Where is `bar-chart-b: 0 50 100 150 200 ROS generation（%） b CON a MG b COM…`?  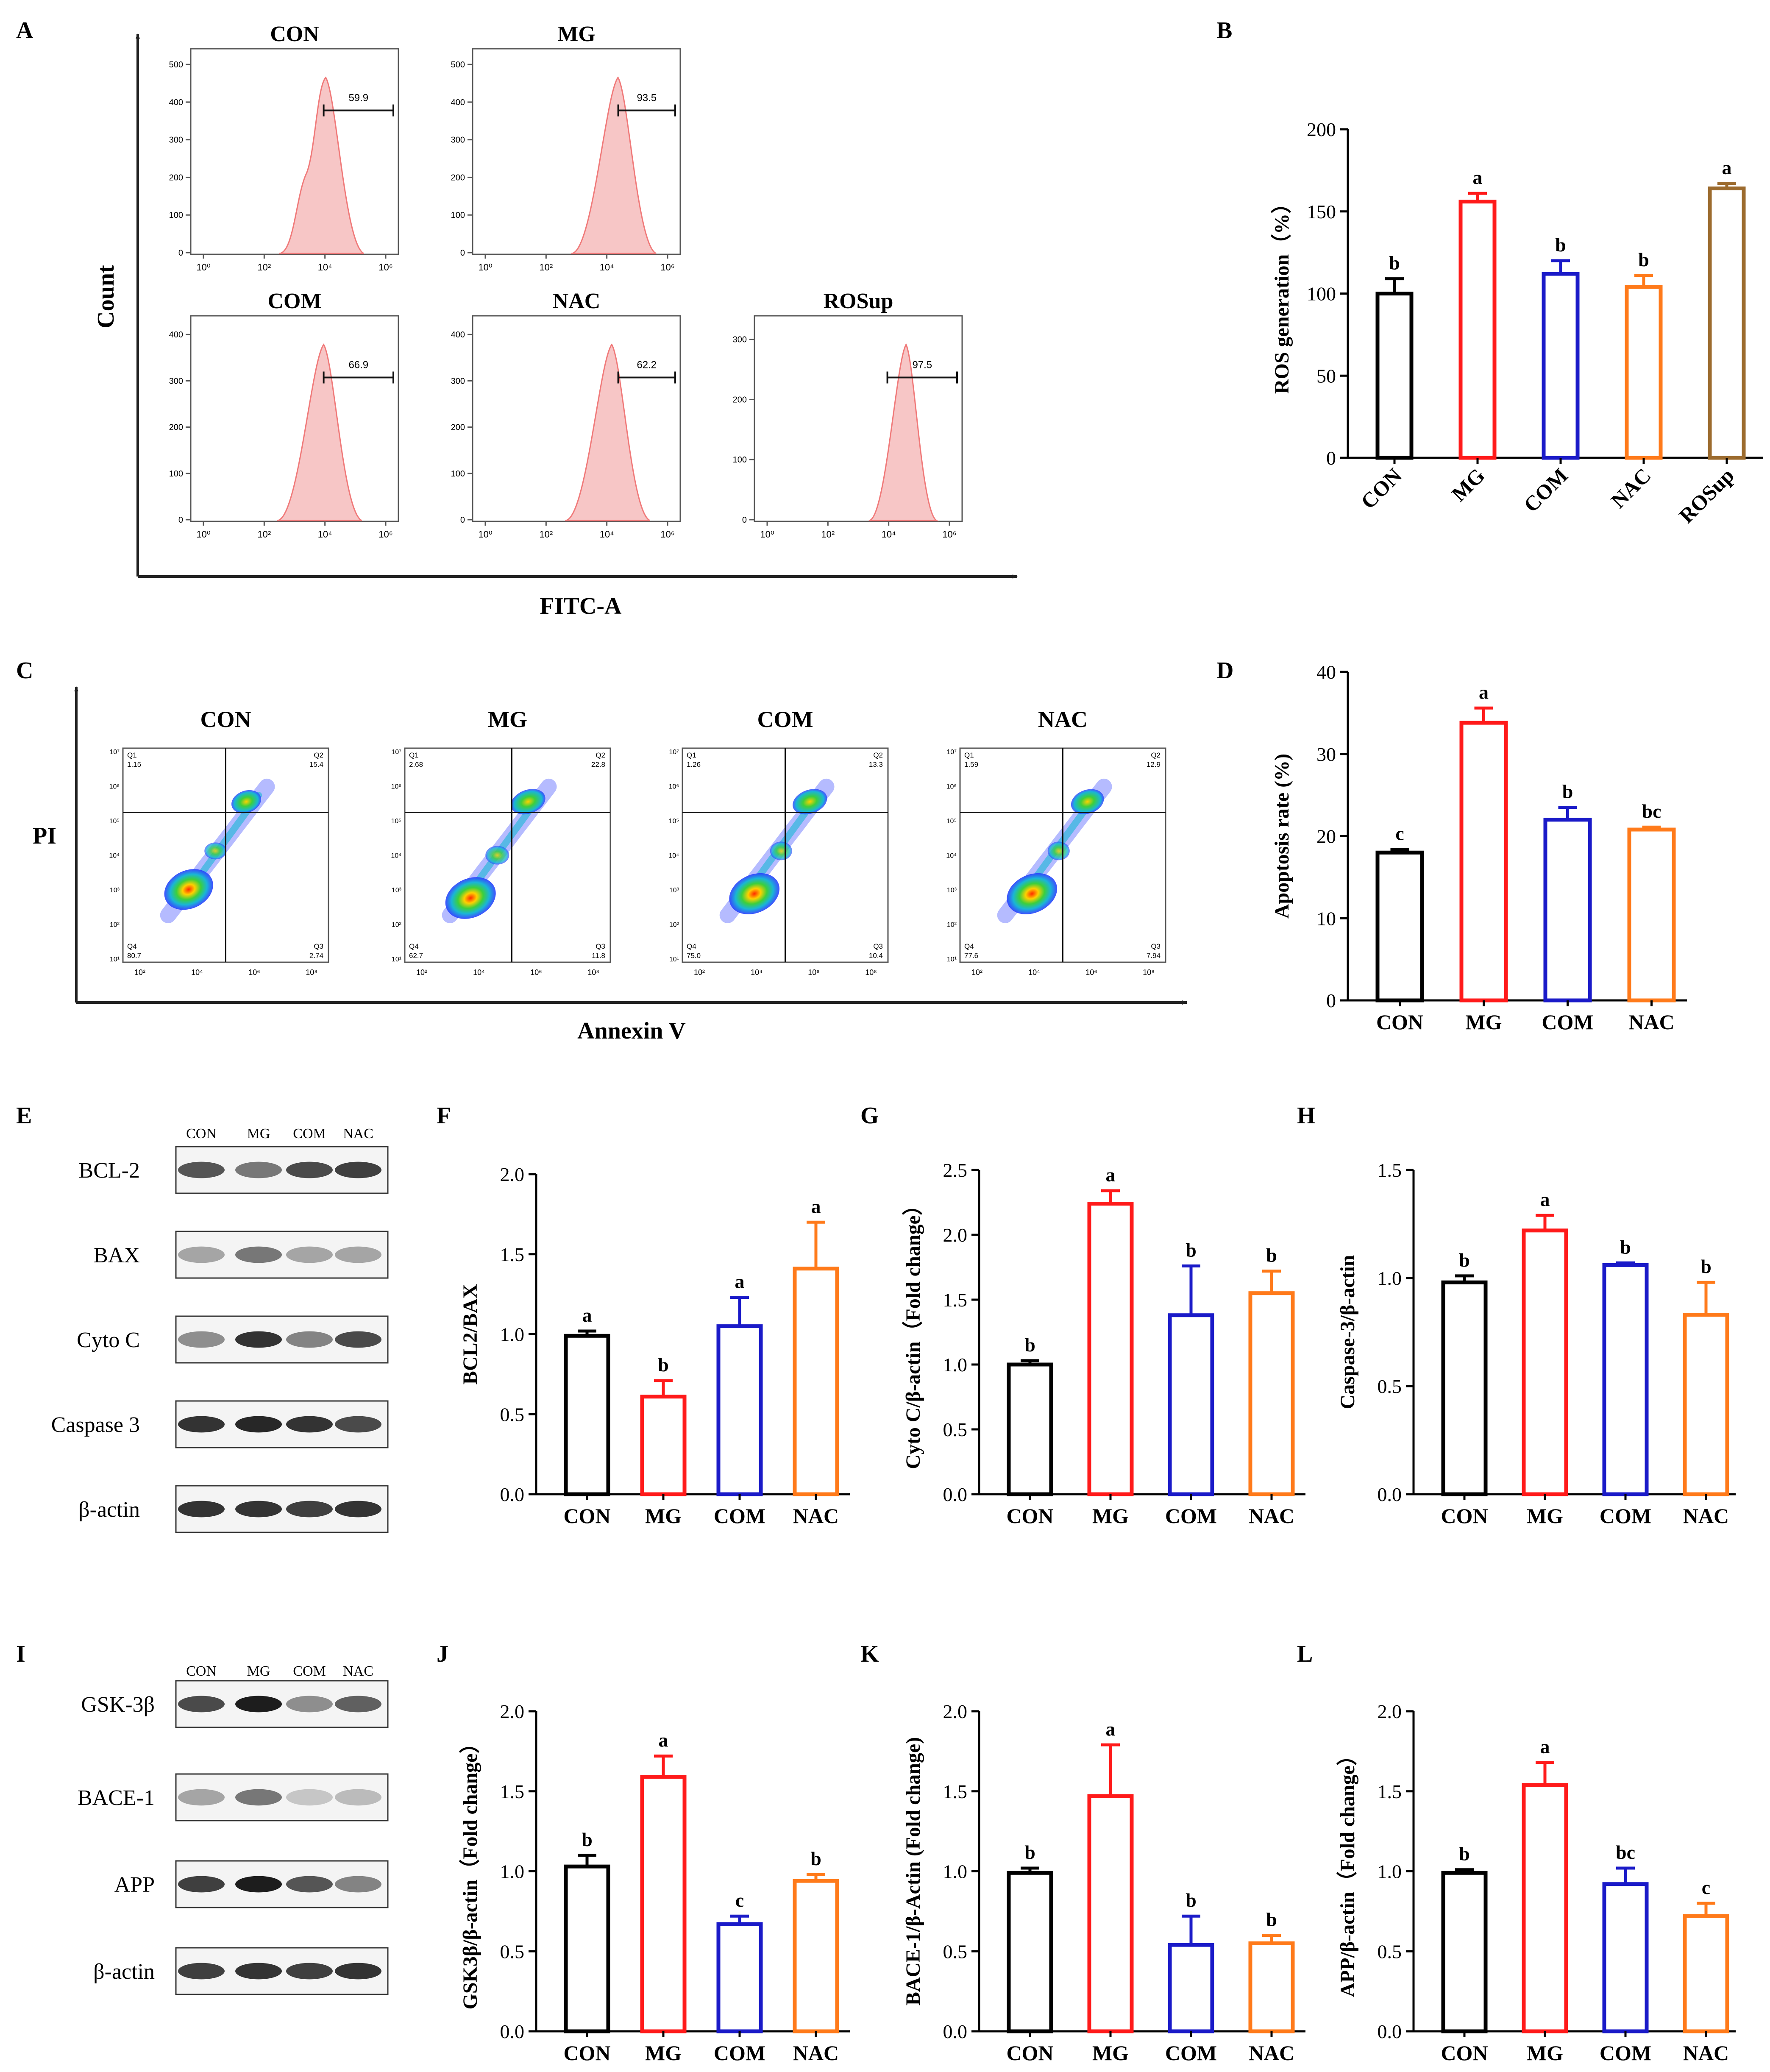 bar-chart-b: 0 50 100 150 200 ROS generation（%） b CON a MG b COM… is located at coordinates (1517, 323).